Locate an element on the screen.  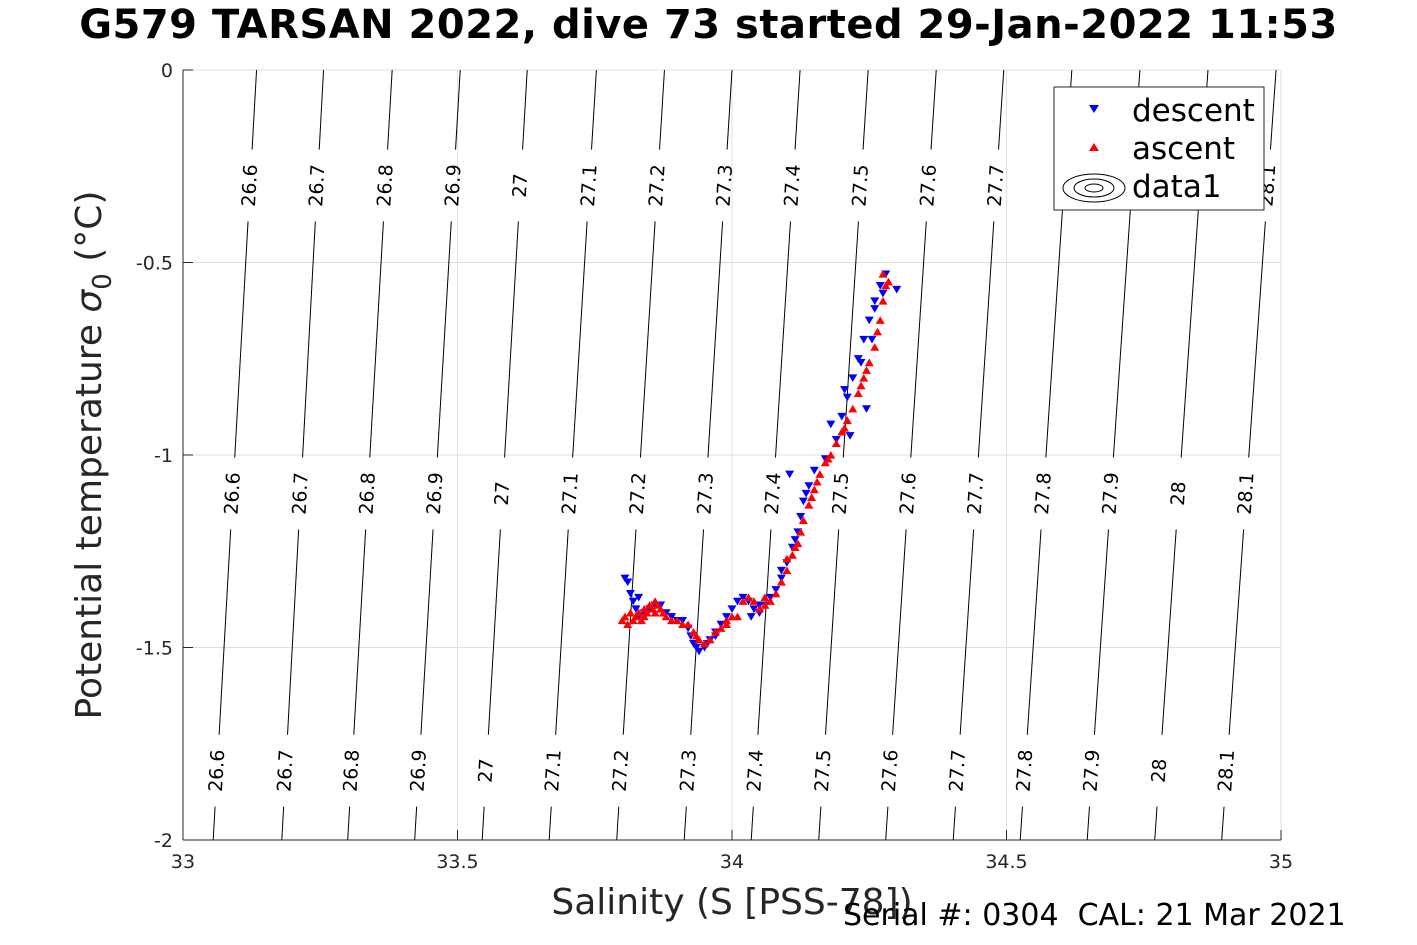
legend-descent-marker is located at coordinates (1094, 109).